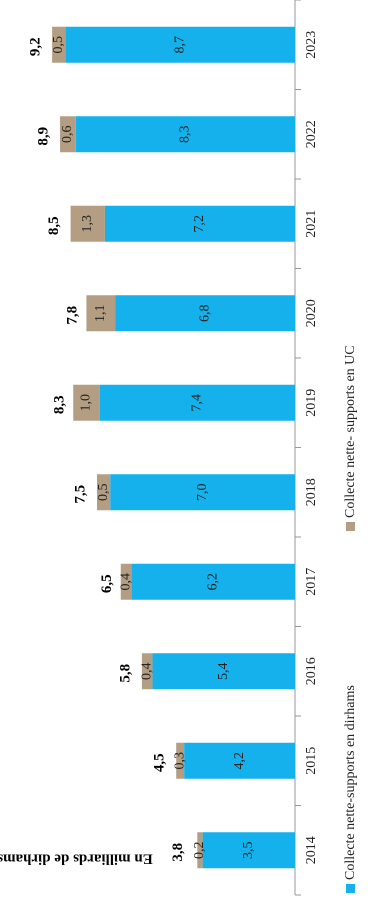 This screenshot has width=377, height=903. I want to click on x-tick-label: 2020, so click(311, 313).